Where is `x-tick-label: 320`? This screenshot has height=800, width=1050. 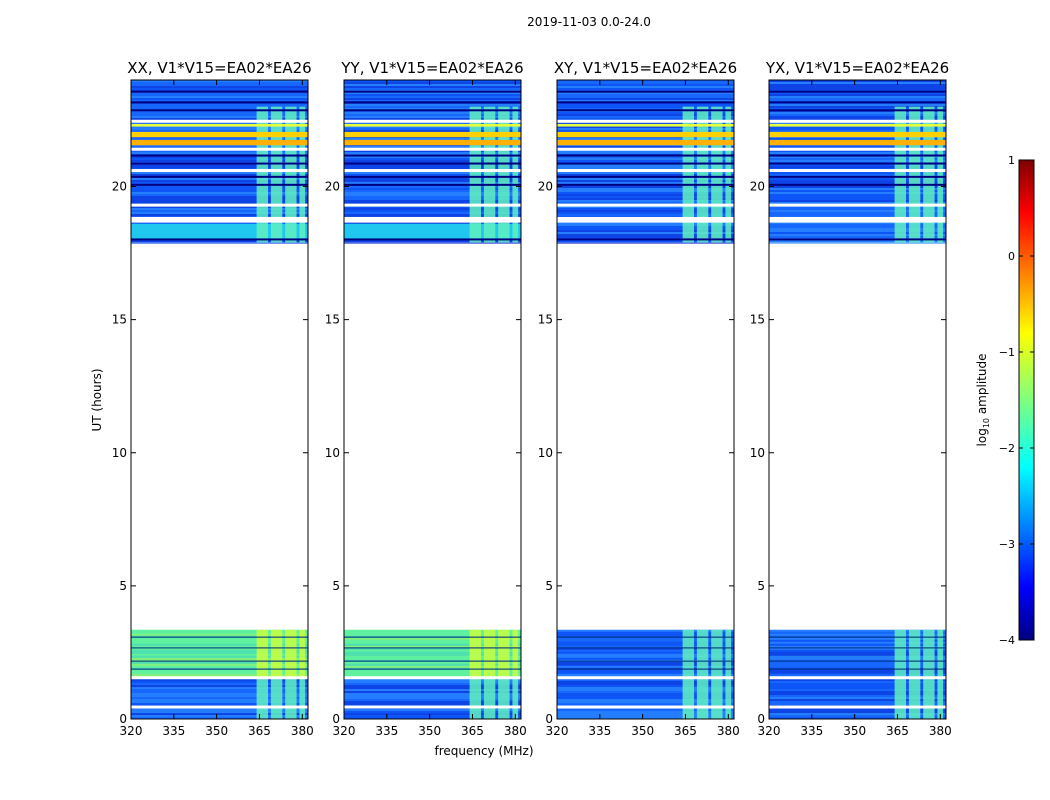
x-tick-label: 320 is located at coordinates (769, 731).